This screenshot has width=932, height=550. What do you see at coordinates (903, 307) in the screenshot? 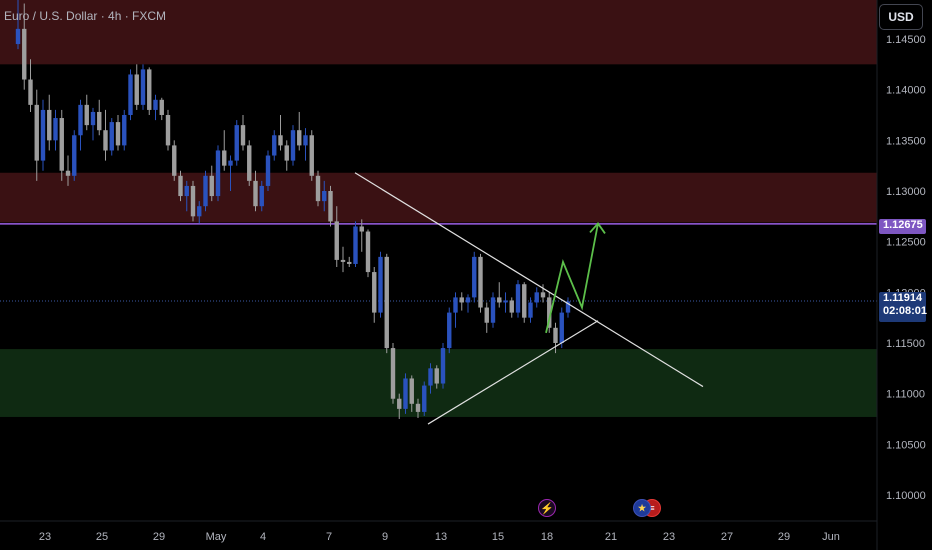
I see `current-price-tag: 1.11914 02:08:01` at bounding box center [903, 307].